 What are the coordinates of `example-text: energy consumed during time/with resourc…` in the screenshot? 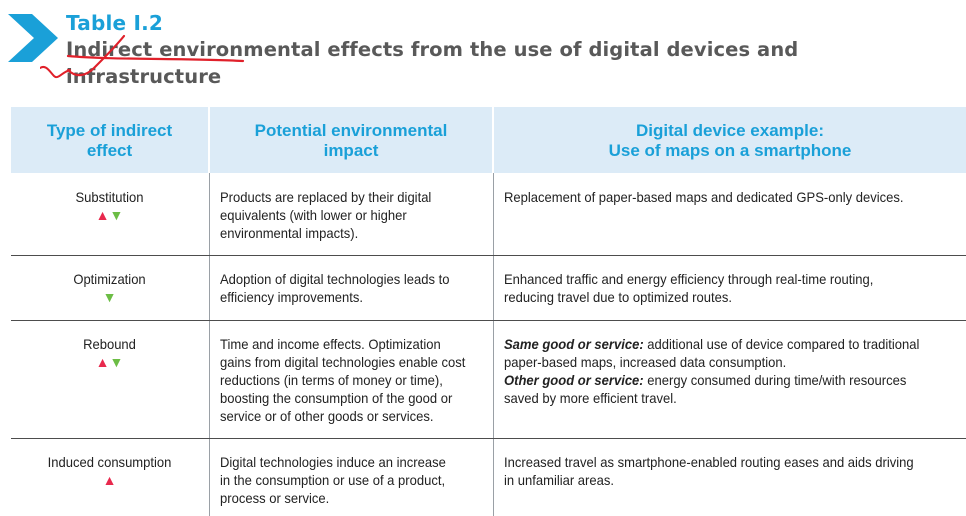 It's located at (775, 380).